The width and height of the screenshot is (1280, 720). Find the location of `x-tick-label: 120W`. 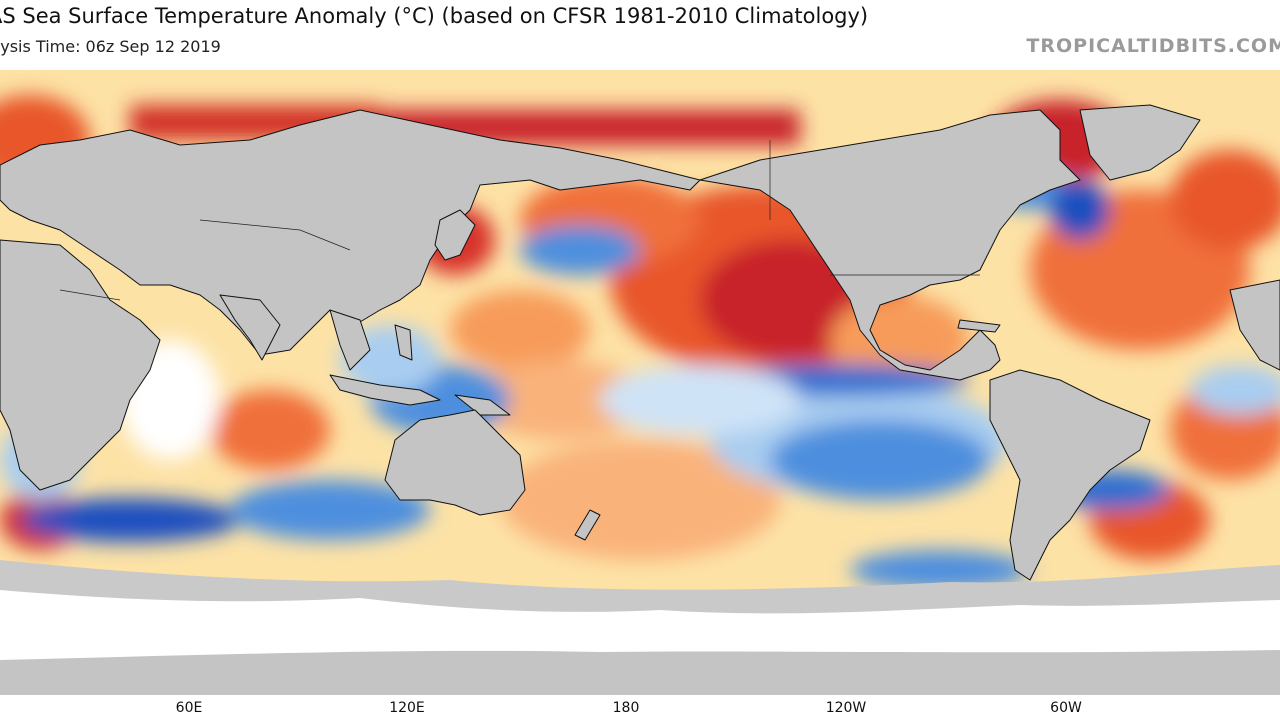

x-tick-label: 120W is located at coordinates (846, 708).